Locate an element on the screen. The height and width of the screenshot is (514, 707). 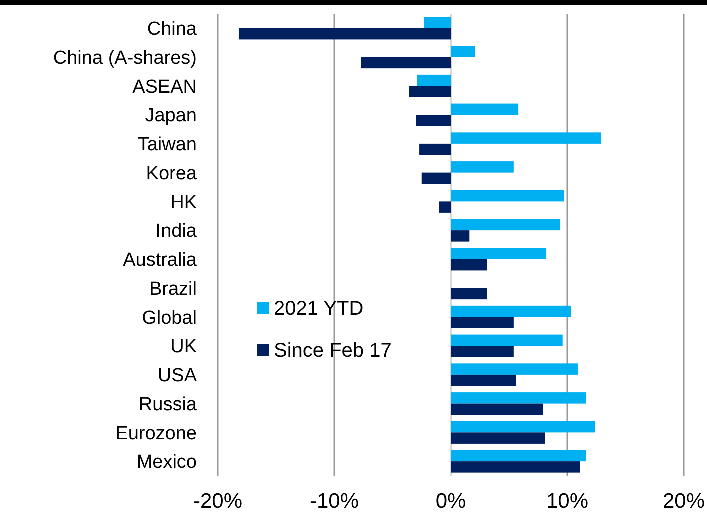
y-tick-label: Global is located at coordinates (169, 318).